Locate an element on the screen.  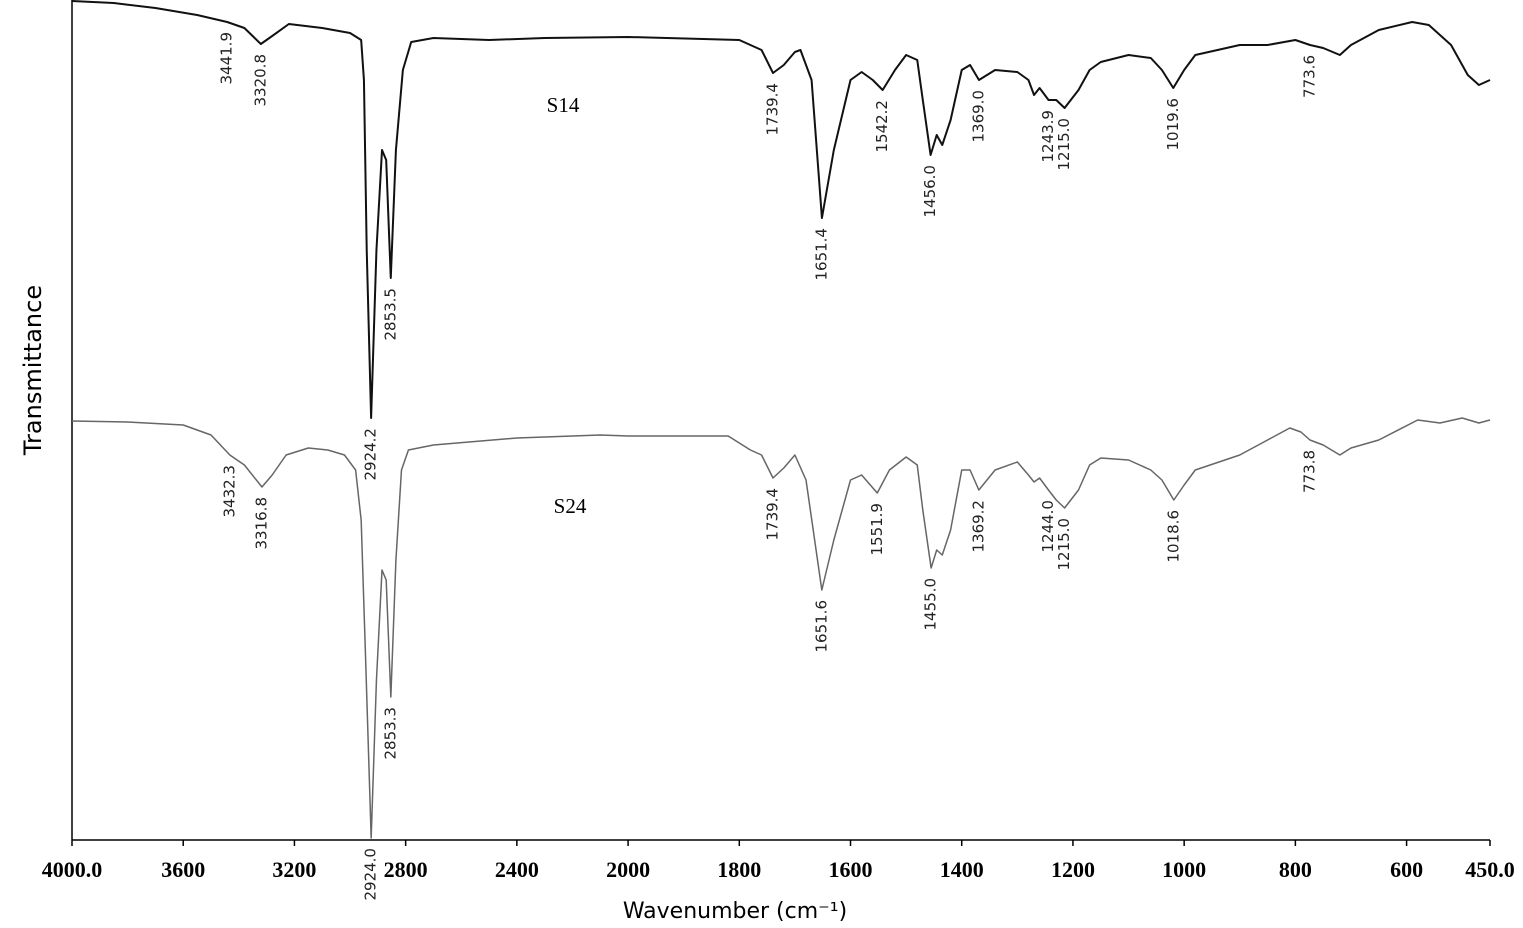
peak-label: 3432.3 is located at coordinates (229, 491).